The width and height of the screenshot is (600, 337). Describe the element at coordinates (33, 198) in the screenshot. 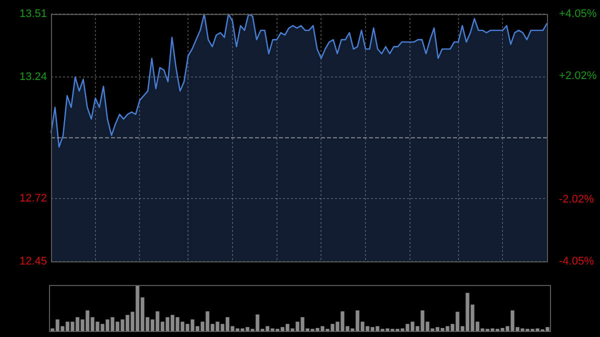

I see `y-tick-label: 12.72` at that location.